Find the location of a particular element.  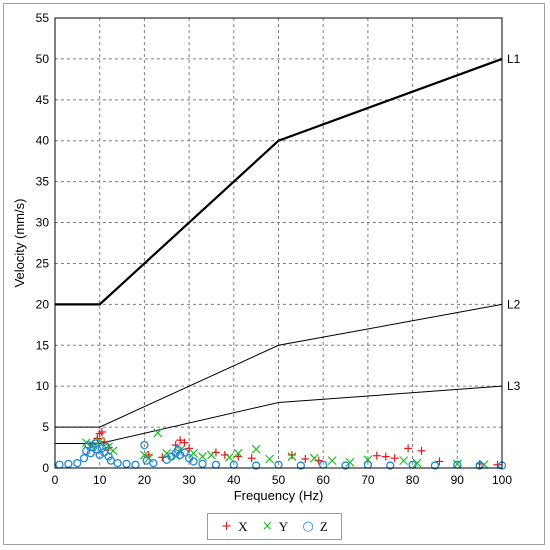

y-tick-label: 0 is located at coordinates (45, 468).